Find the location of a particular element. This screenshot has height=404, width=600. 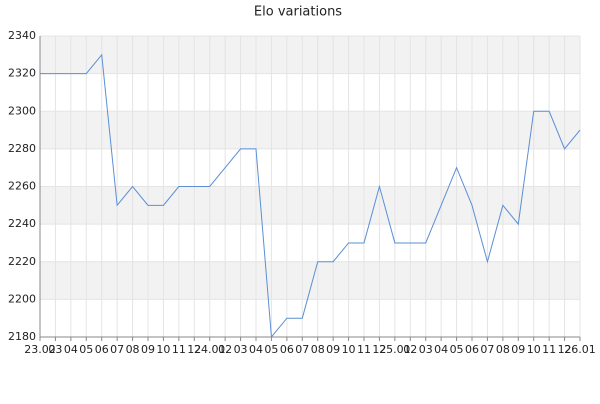

y-tick-label: 2300 is located at coordinates (22, 110).